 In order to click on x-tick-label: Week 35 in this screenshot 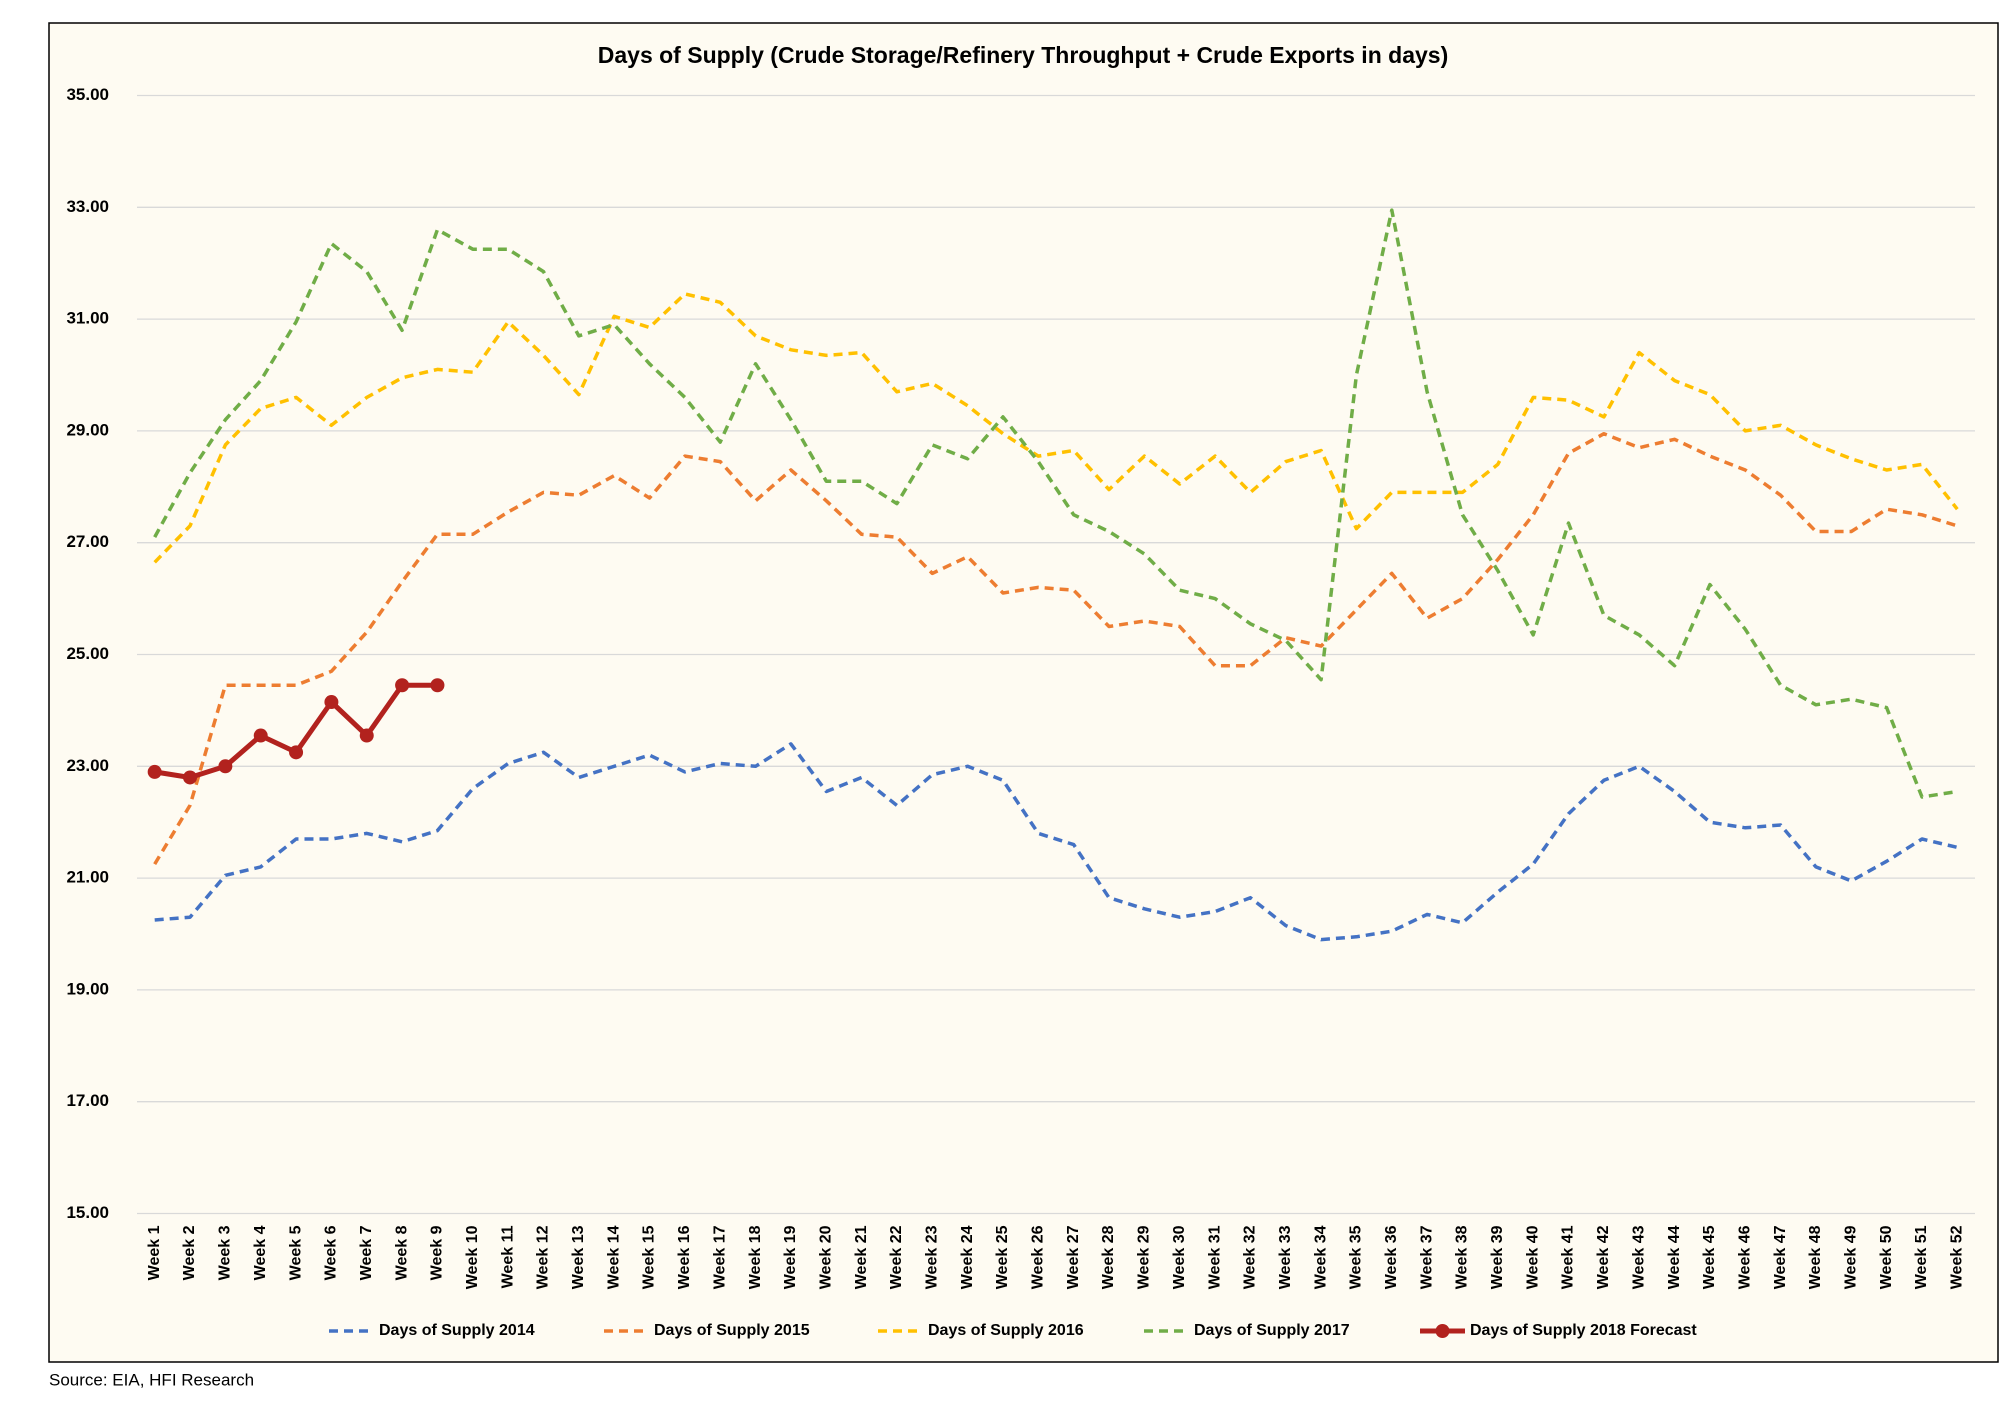, I will do `click(1356, 1257)`.